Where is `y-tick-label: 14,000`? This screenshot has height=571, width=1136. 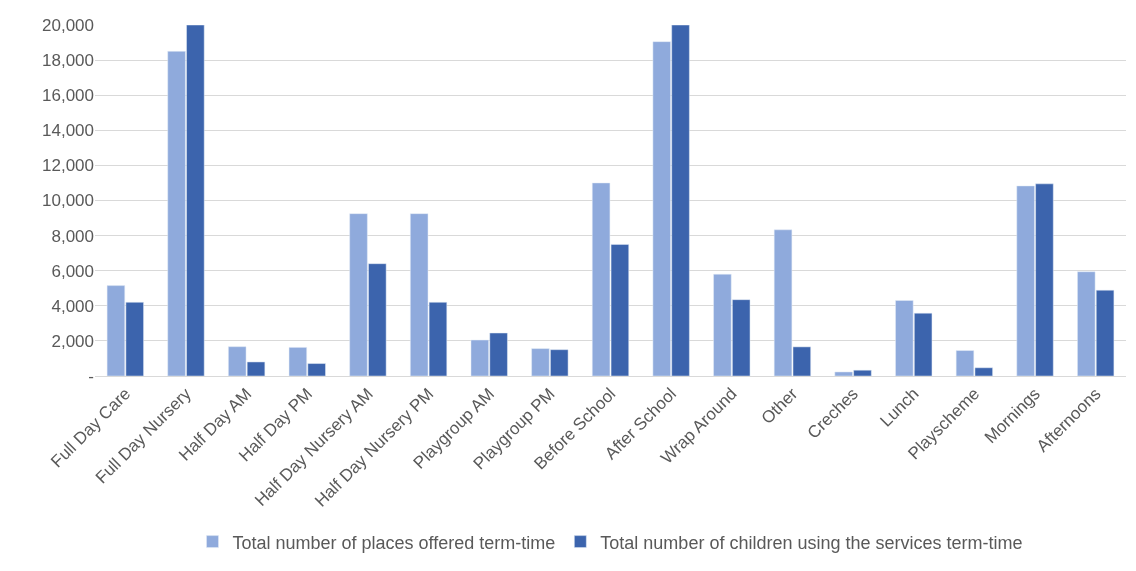
y-tick-label: 14,000 is located at coordinates (68, 131).